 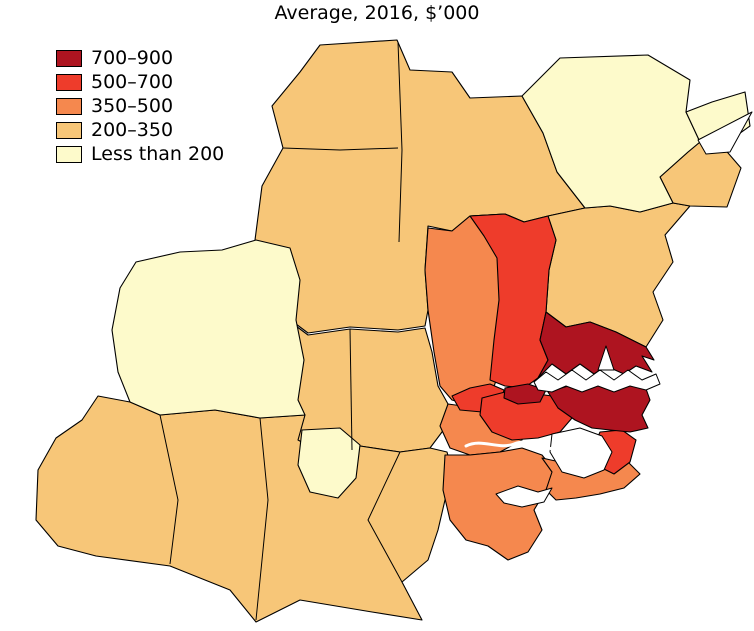 What do you see at coordinates (725, 133) in the screenshot?
I see `water-northeast-inlet` at bounding box center [725, 133].